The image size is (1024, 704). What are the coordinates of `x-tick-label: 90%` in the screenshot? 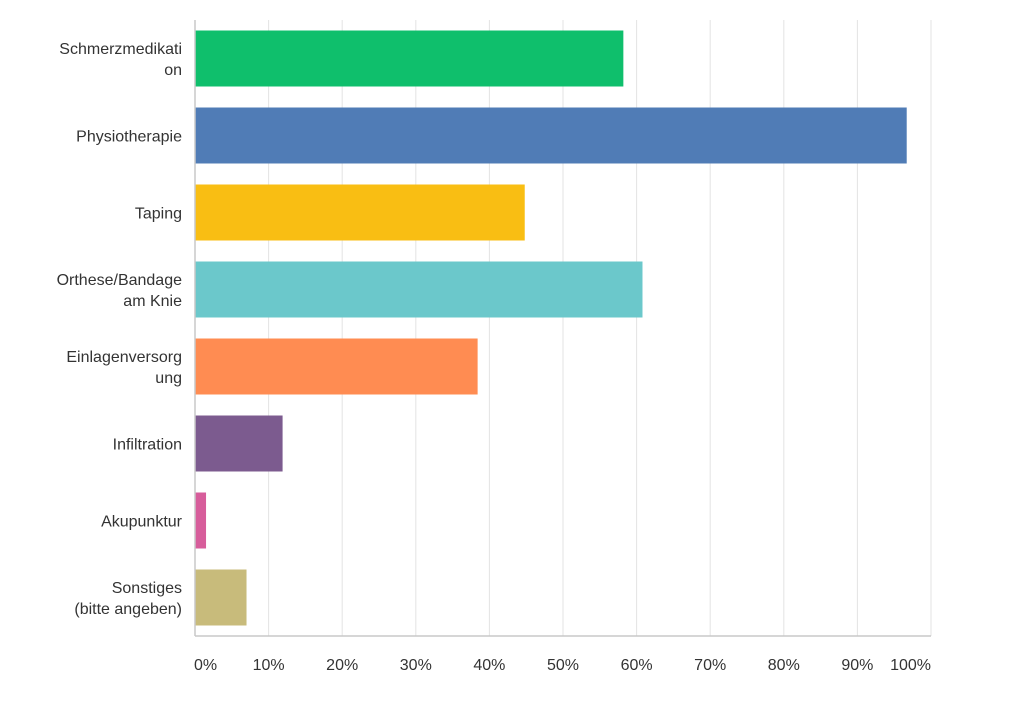 It's located at (857, 665).